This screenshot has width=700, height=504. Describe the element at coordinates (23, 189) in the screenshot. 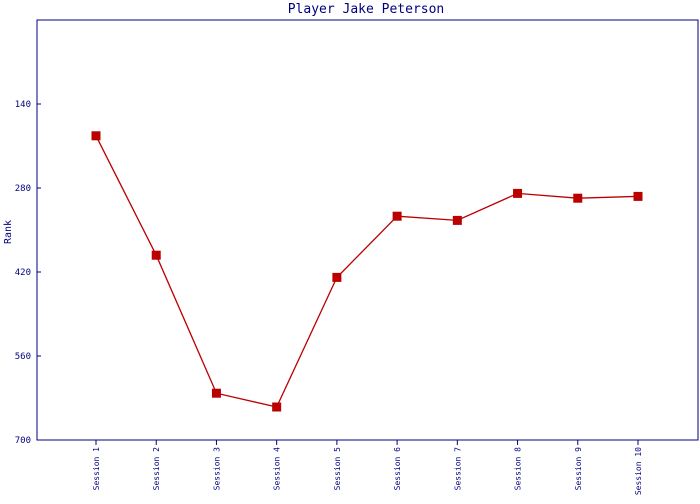

I see `y-tick-label: 280` at that location.